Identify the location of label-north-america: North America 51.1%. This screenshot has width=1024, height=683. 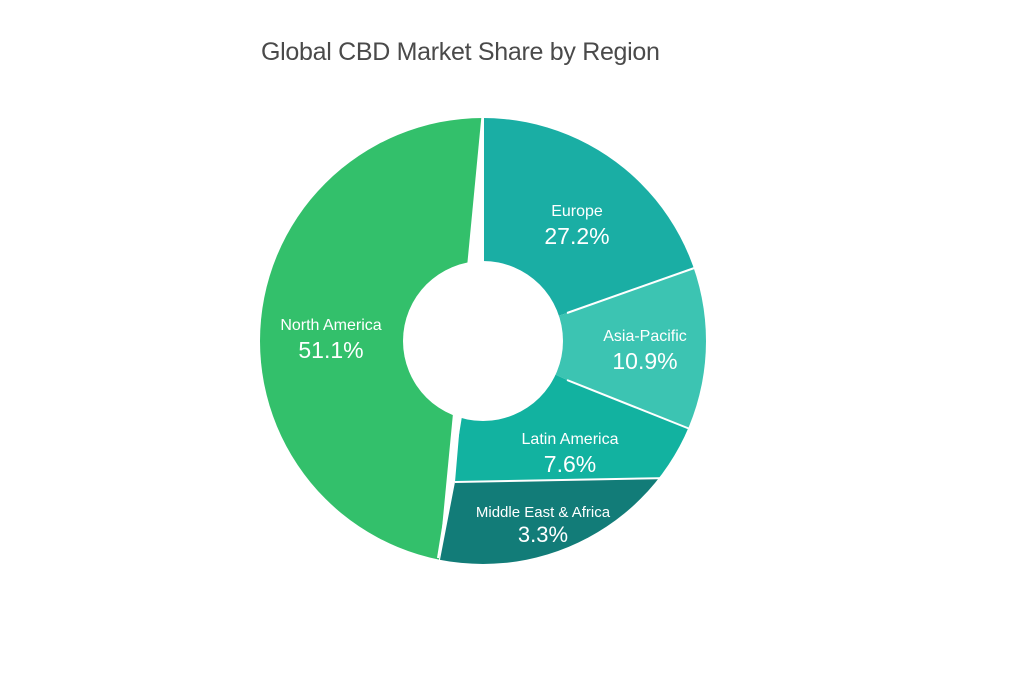
(331, 340).